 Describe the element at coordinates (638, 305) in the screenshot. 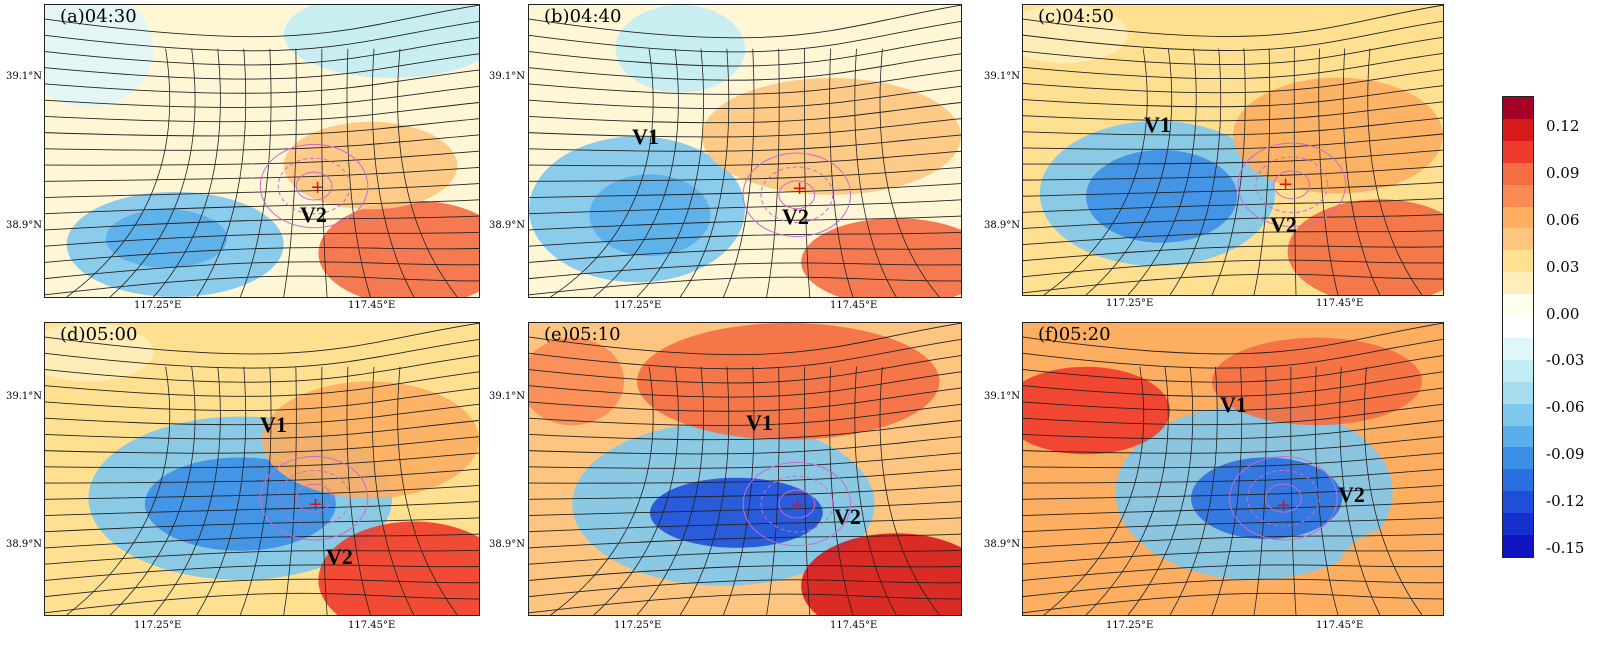

I see `xlab-b-117.25: 117.25°E` at that location.